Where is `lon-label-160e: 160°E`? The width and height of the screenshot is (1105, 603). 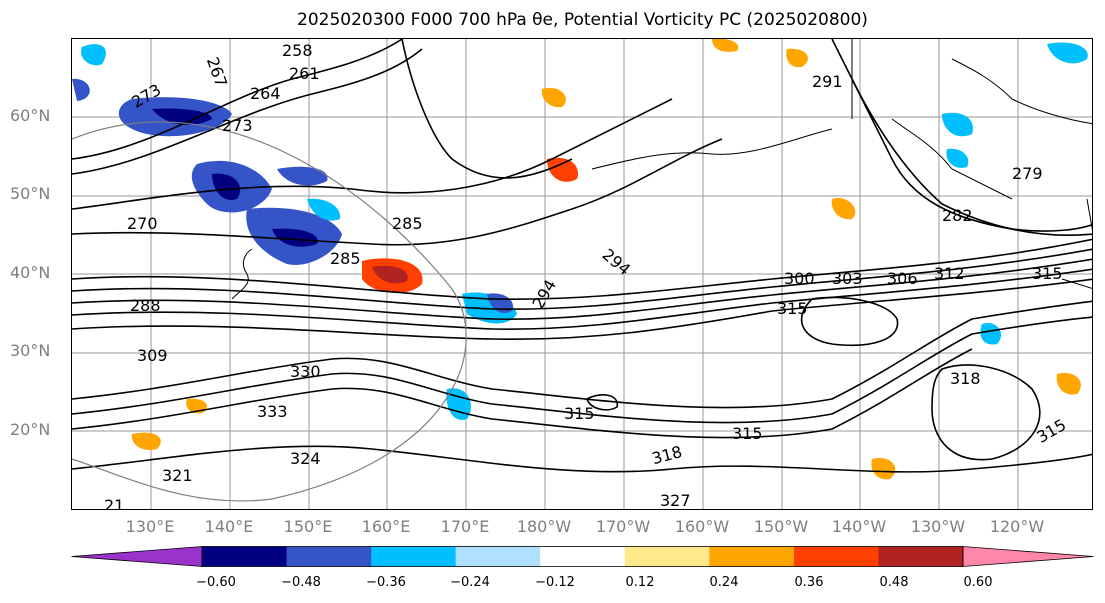 lon-label-160e: 160°E is located at coordinates (386, 526).